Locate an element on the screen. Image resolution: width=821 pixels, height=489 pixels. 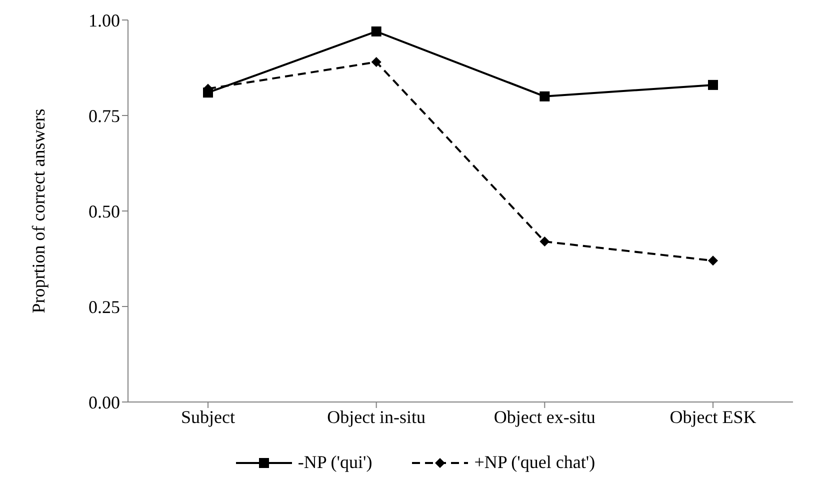
y-tick-label: 1.00 is located at coordinates (104, 20).